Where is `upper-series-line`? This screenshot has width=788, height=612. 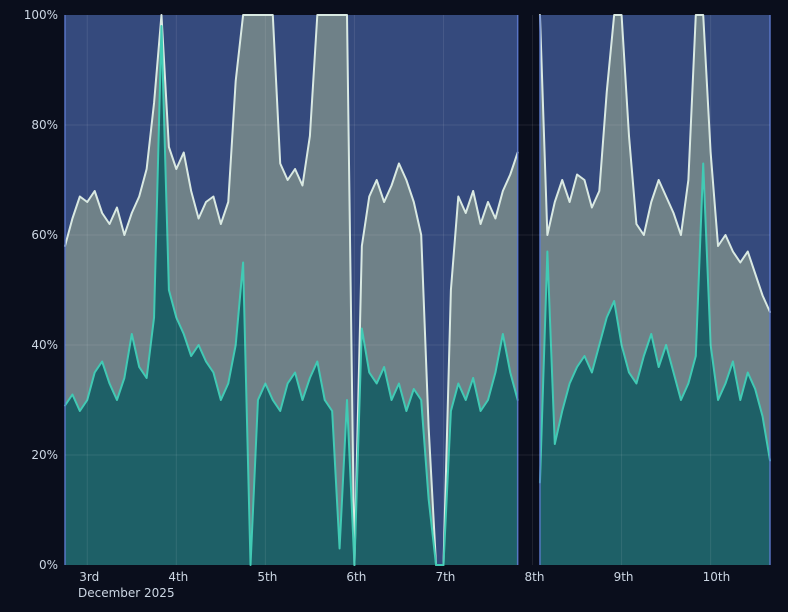 upper-series-line is located at coordinates (654, 163).